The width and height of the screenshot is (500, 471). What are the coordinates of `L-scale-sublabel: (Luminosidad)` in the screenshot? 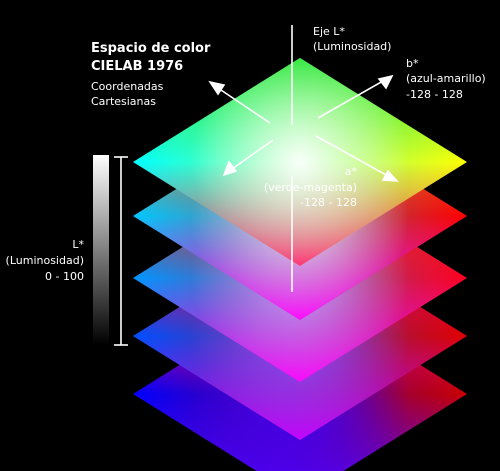 It's located at (44, 260).